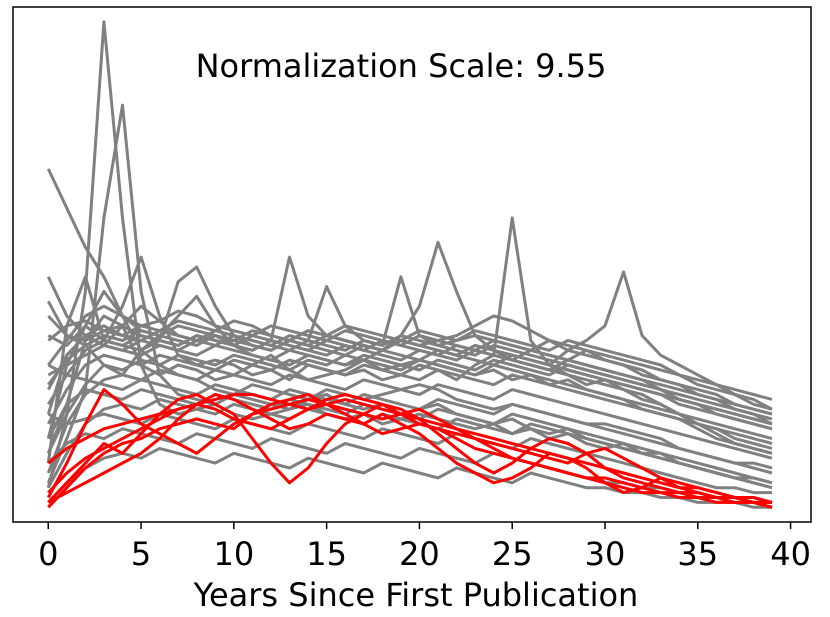 This screenshot has width=830, height=617. What do you see at coordinates (605, 554) in the screenshot?
I see `x-tick-label-6: 30` at bounding box center [605, 554].